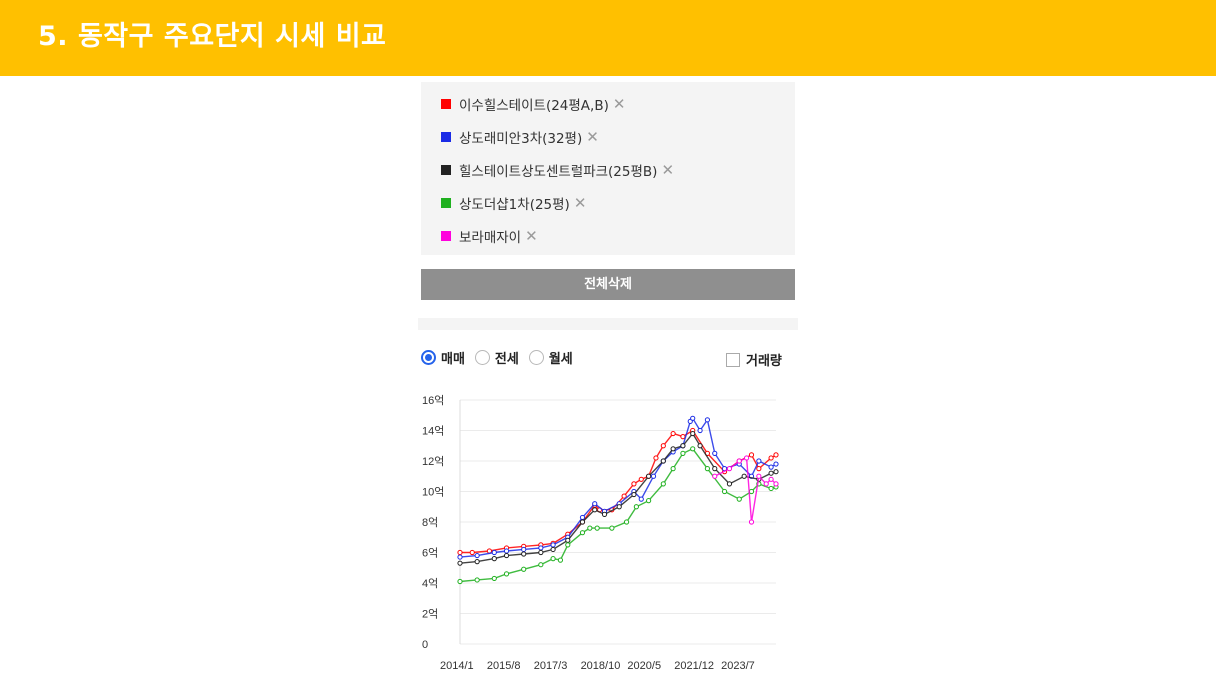 Image resolution: width=1216 pixels, height=684 pixels. Describe the element at coordinates (608, 284) in the screenshot. I see `clear-all-button: 전체삭제` at that location.